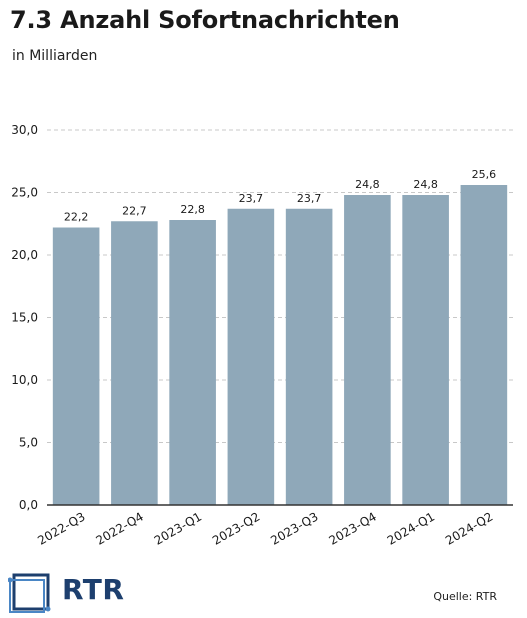 This screenshot has width=527, height=618. Describe the element at coordinates (469, 528) in the screenshot. I see `x-tick-label: 2024-Q2` at that location.